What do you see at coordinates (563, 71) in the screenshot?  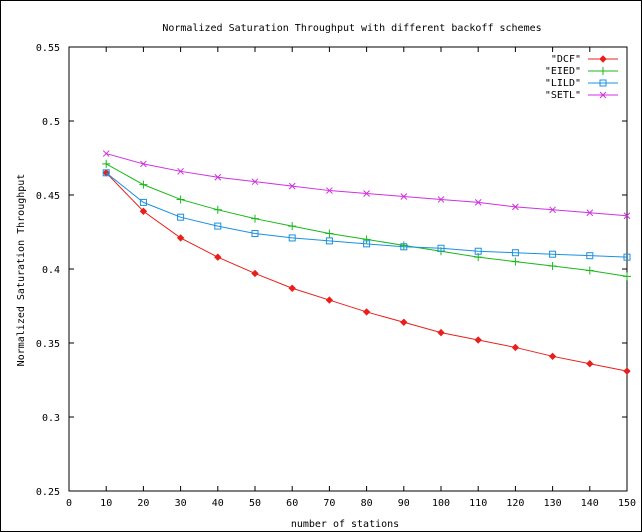 I see `legend-label: "EIED"` at bounding box center [563, 71].